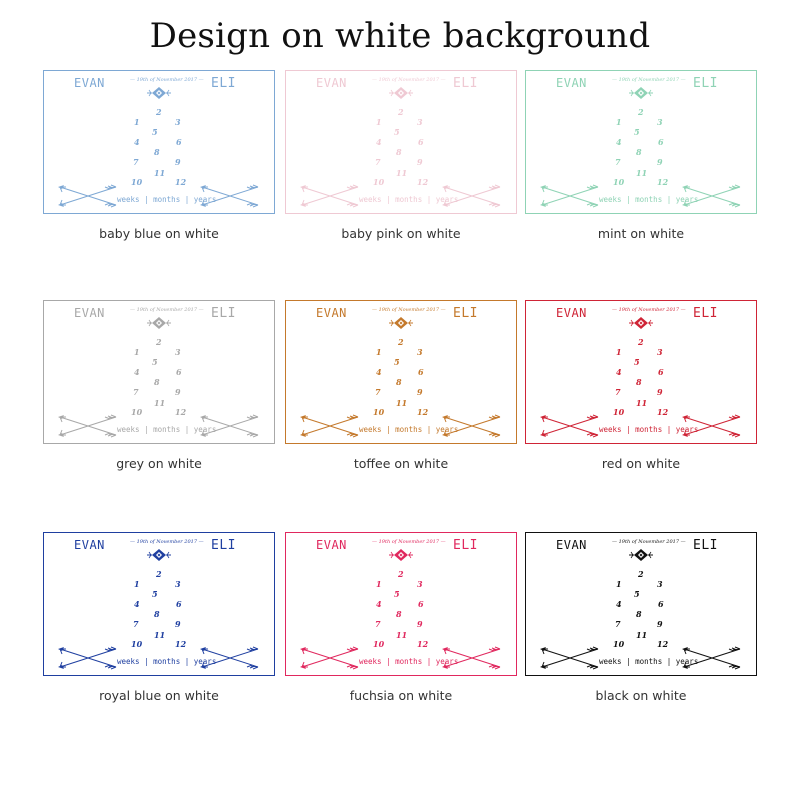 The height and width of the screenshot is (800, 800). Describe the element at coordinates (401, 695) in the screenshot. I see `color-caption: fuchsia on white` at that location.